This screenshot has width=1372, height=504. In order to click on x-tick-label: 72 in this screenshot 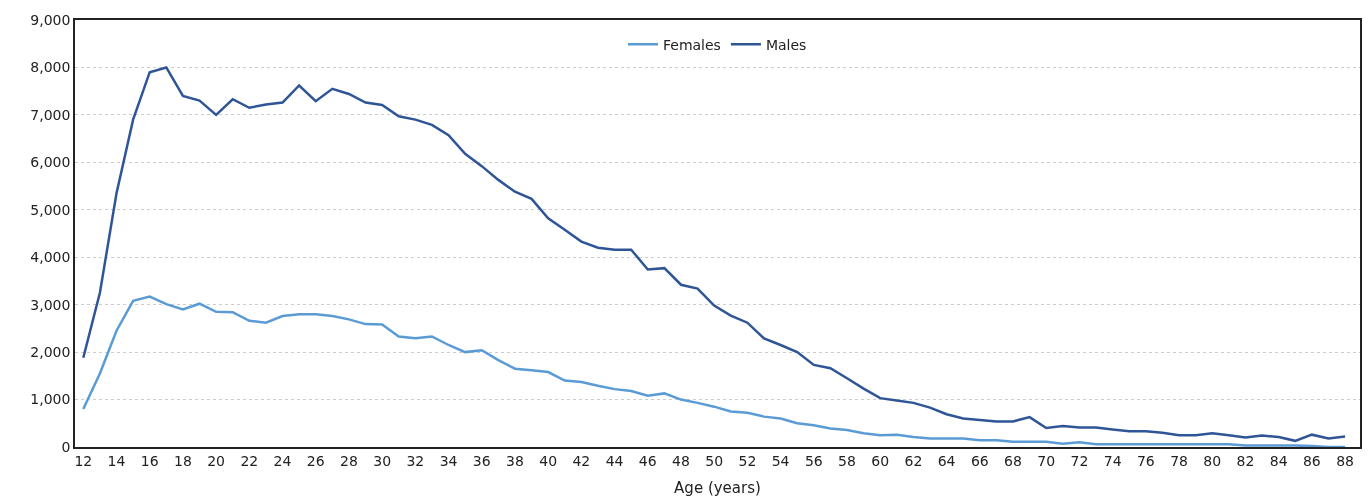, I will do `click(1079, 460)`.